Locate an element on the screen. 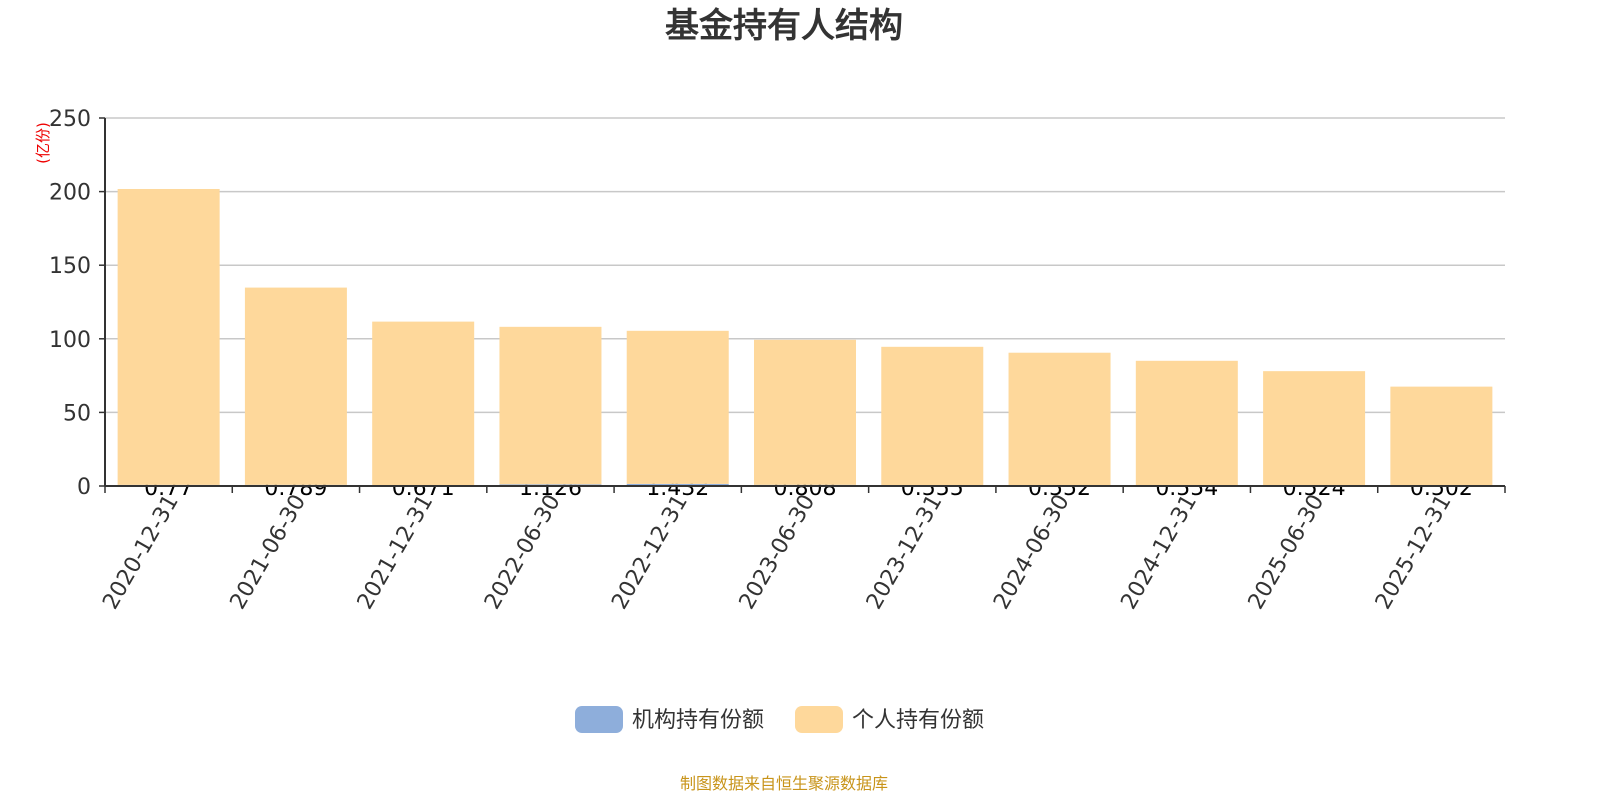  y-tick-label: 0 is located at coordinates (84, 487).